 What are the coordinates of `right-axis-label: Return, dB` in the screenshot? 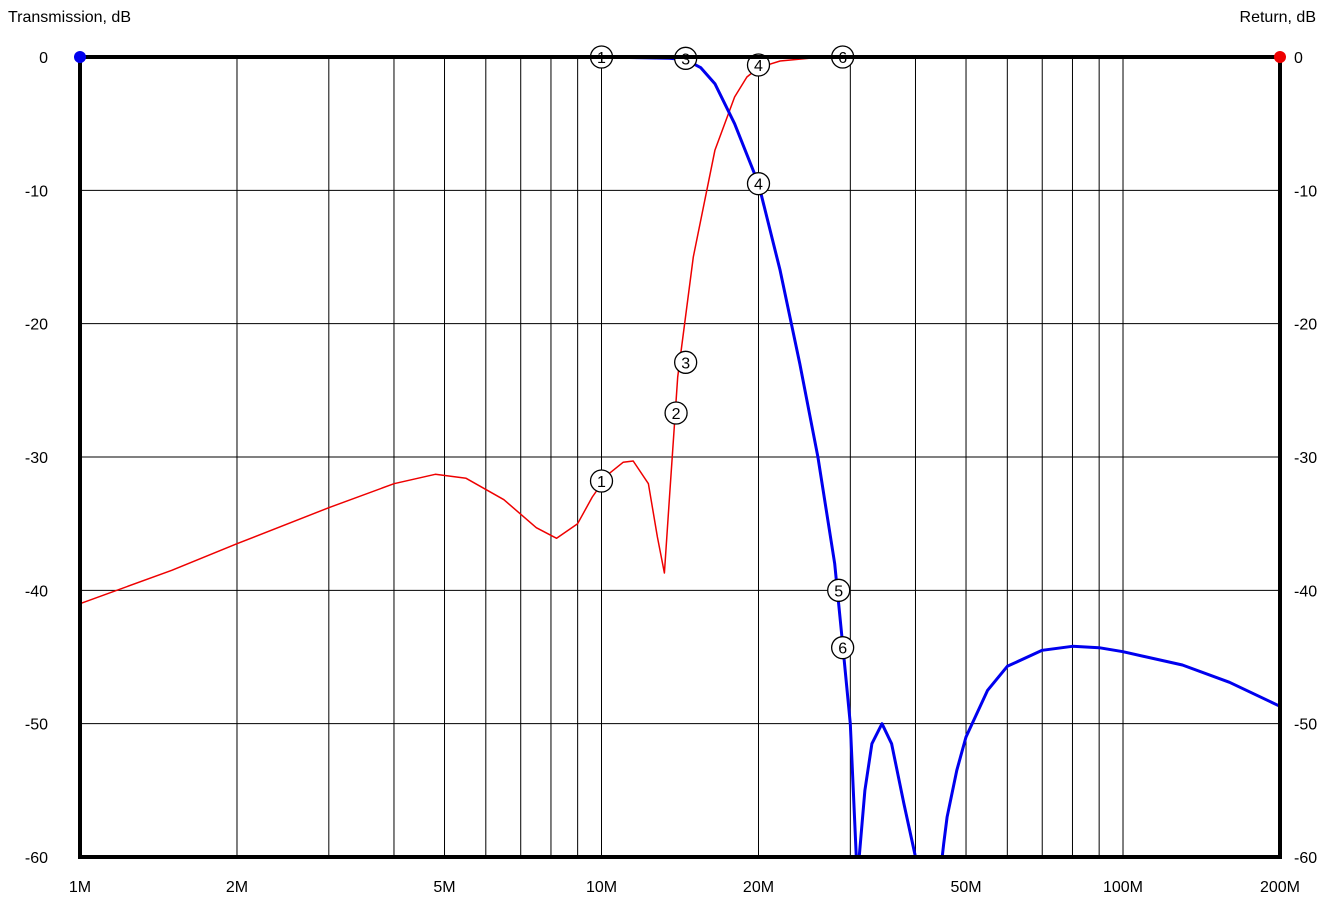 It's located at (1278, 17).